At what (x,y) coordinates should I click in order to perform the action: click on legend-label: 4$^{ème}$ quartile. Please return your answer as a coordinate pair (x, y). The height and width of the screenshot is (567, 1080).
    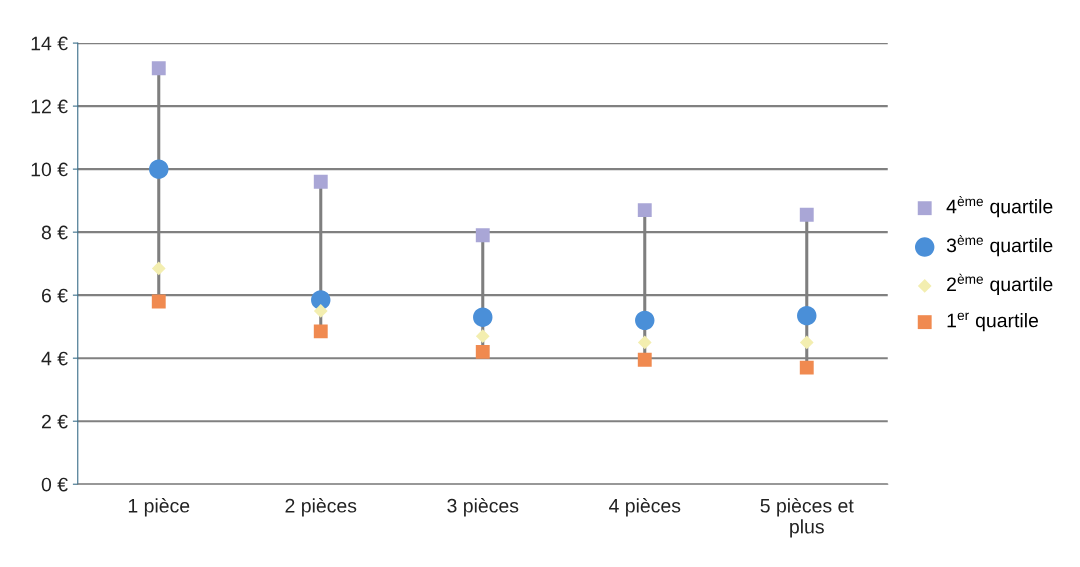
    Looking at the image, I should click on (999, 206).